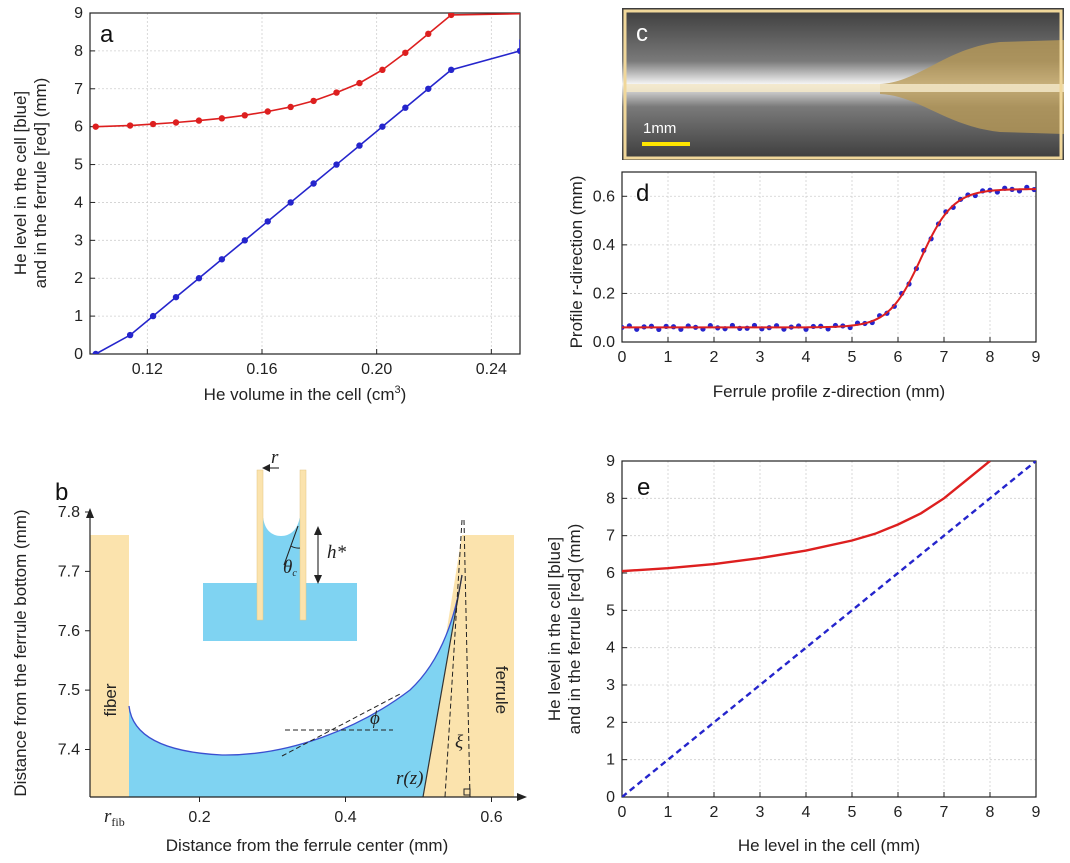  What do you see at coordinates (610, 610) in the screenshot?
I see `e-ytick-label: 5` at bounding box center [610, 610].